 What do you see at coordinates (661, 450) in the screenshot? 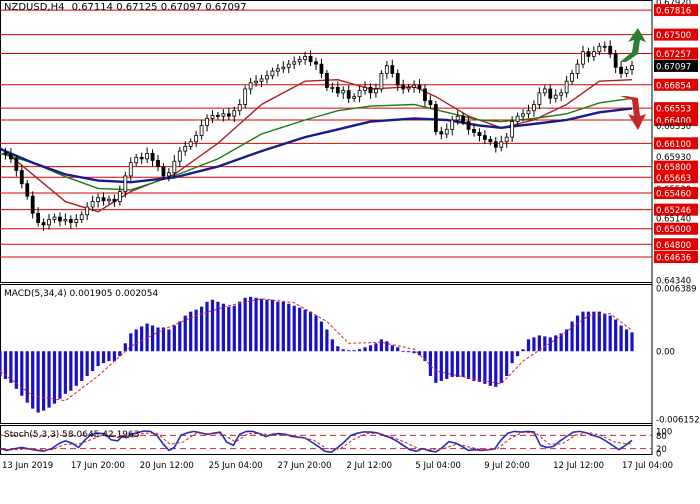
I see `stoch-axis-label: 20` at bounding box center [661, 450].